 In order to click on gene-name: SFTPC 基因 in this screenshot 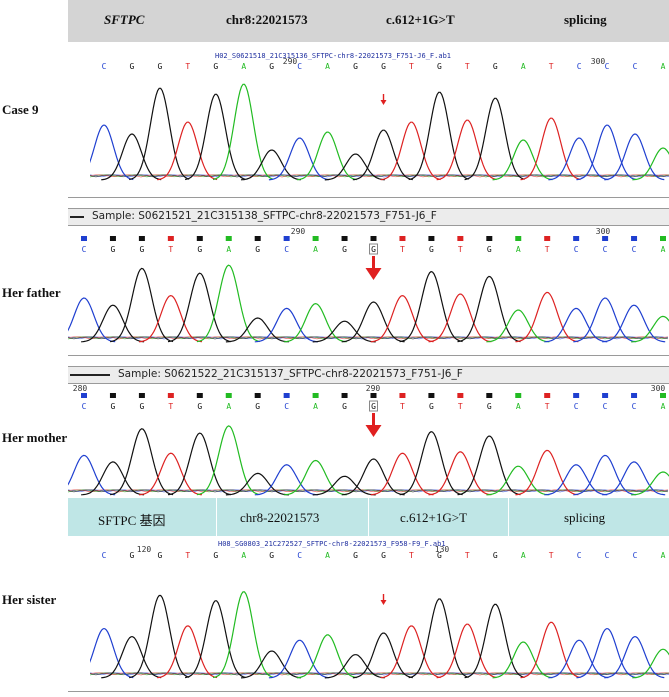, I will do `click(132, 520)`.